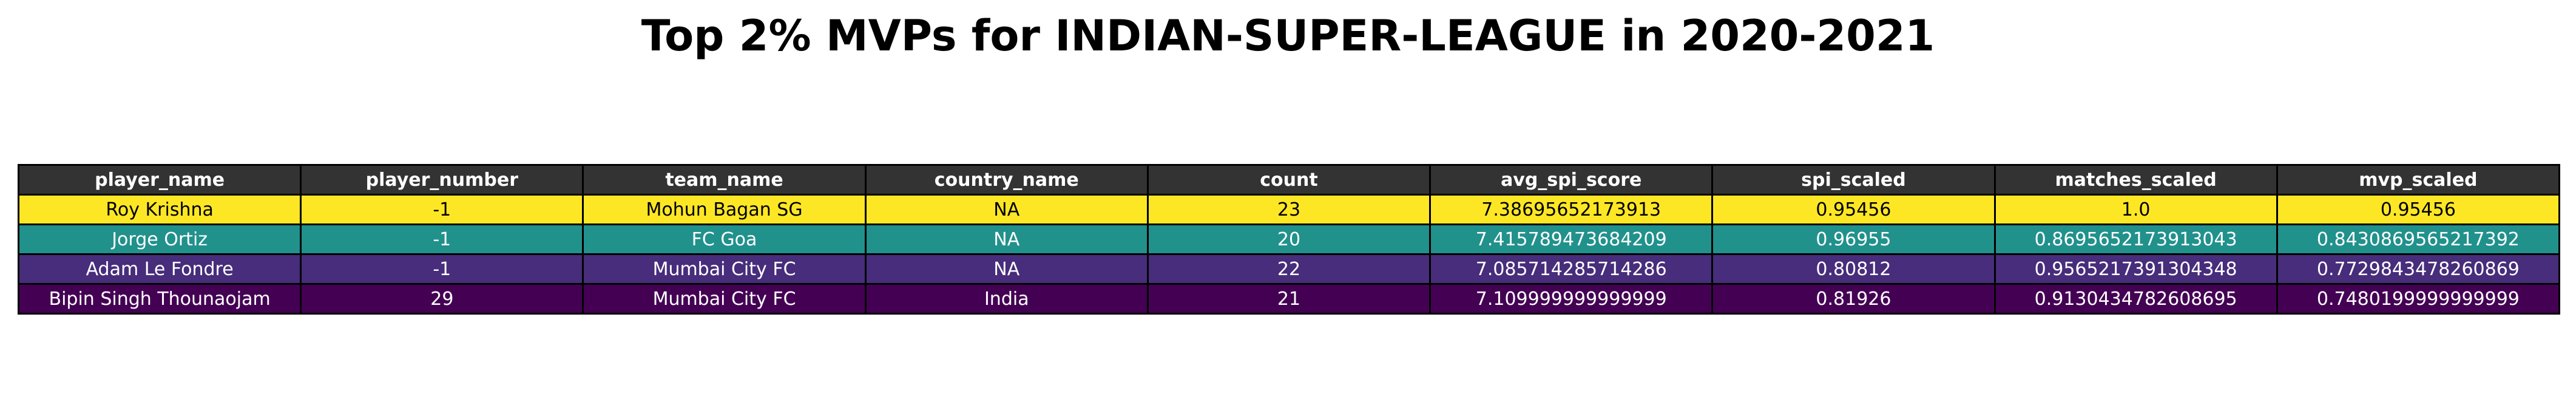  I want to click on header-team-name: team_name, so click(724, 180).